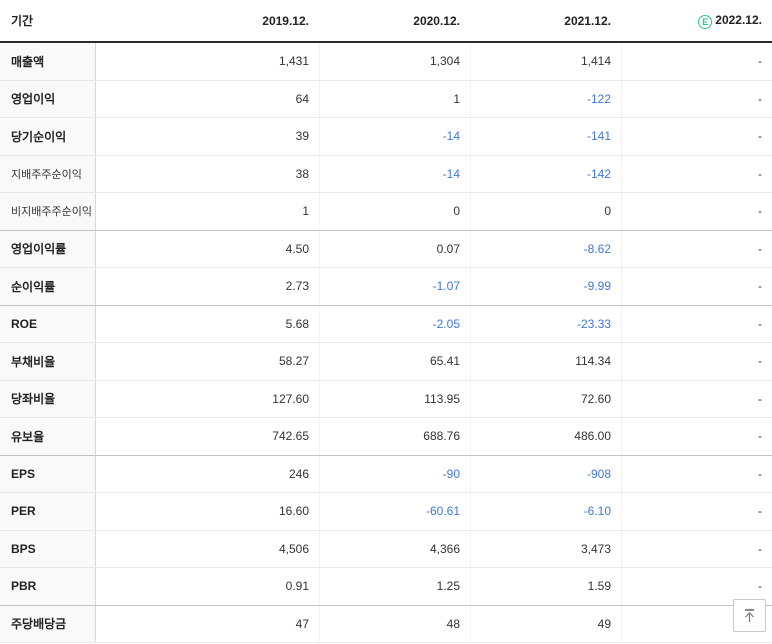  I want to click on table-row: BPS 4,506 4,366 3,473-, so click(386, 549).